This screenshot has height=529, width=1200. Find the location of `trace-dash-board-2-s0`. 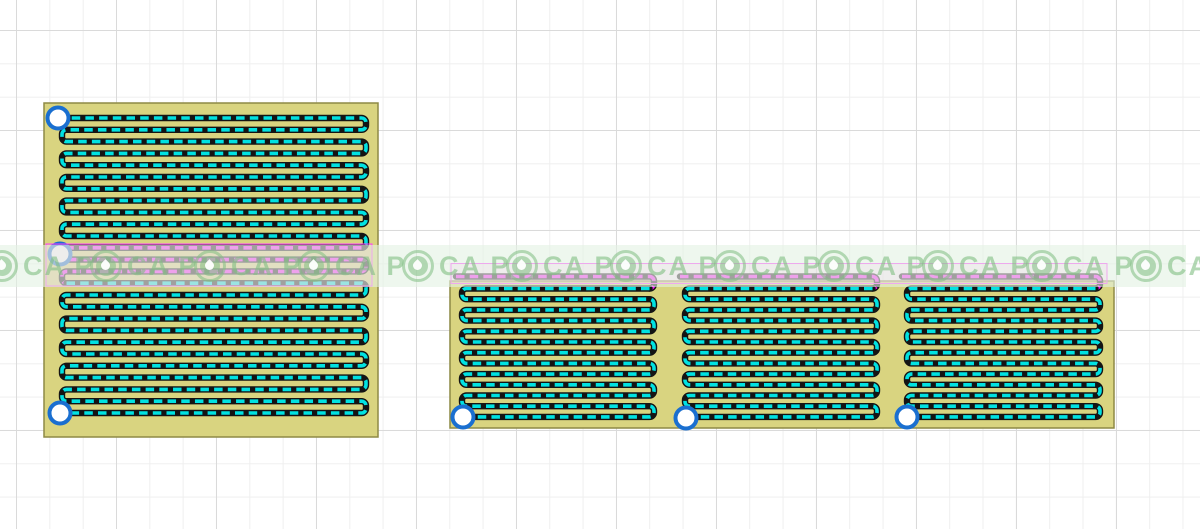

trace-dash-board-2-s0 is located at coordinates (558, 352).